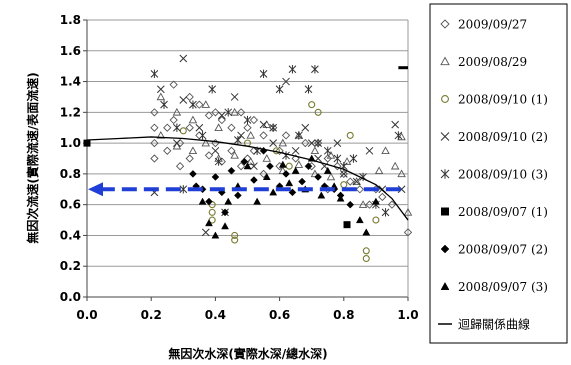 The height and width of the screenshot is (365, 571). I want to click on legend-label: 2008/09/07 (3), so click(503, 287).